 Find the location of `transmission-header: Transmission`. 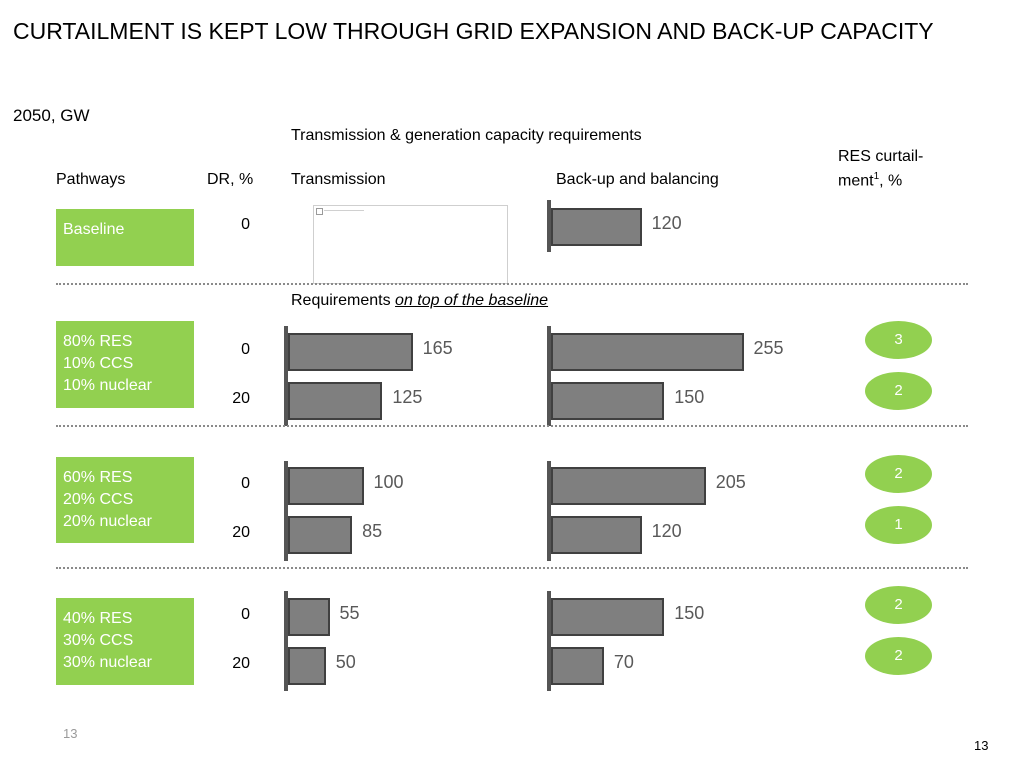

transmission-header: Transmission is located at coordinates (338, 179).